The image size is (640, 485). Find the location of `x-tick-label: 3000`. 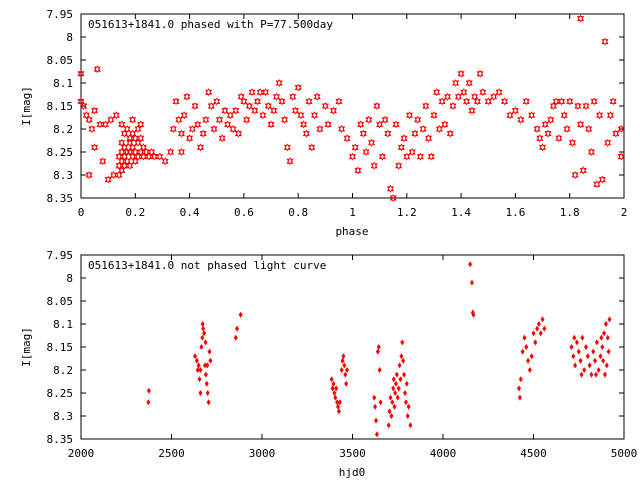

x-tick-label: 3000 is located at coordinates (262, 453).